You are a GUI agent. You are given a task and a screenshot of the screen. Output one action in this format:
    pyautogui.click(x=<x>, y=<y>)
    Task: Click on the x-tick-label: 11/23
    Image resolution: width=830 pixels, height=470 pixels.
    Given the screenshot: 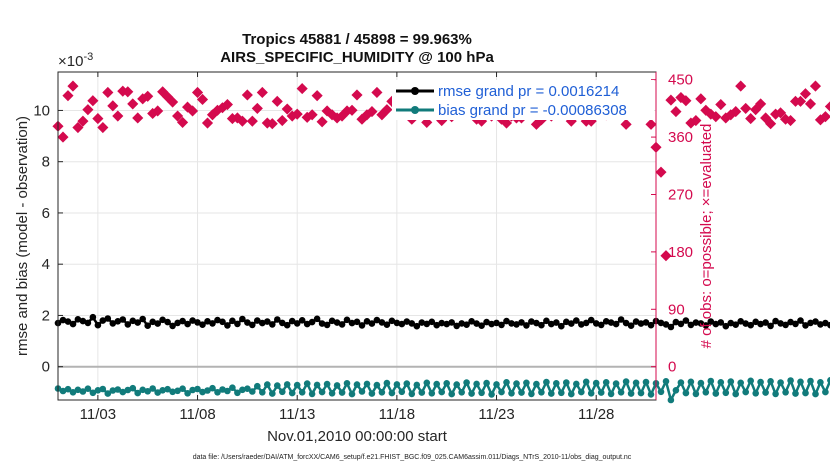 What is the action you would take?
    pyautogui.click(x=496, y=414)
    